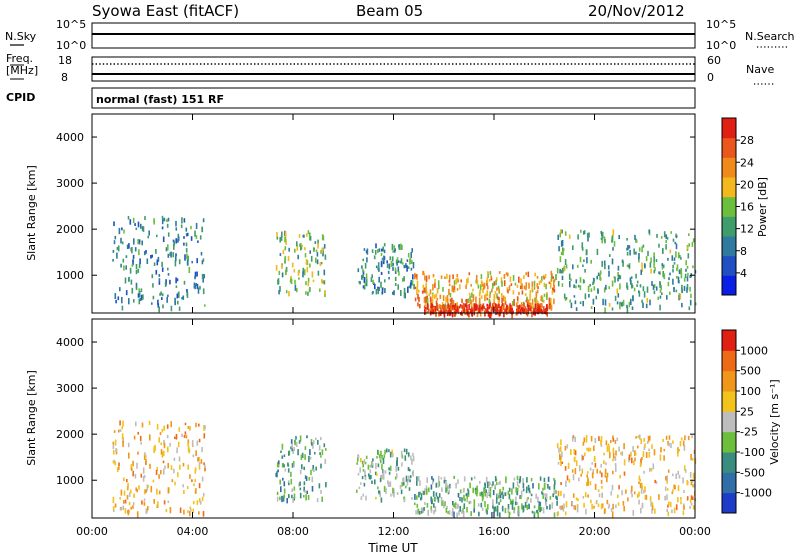 The width and height of the screenshot is (800, 554). What do you see at coordinates (70, 342) in the screenshot?
I see `velocity-ytick-label-3: 4000` at bounding box center [70, 342].